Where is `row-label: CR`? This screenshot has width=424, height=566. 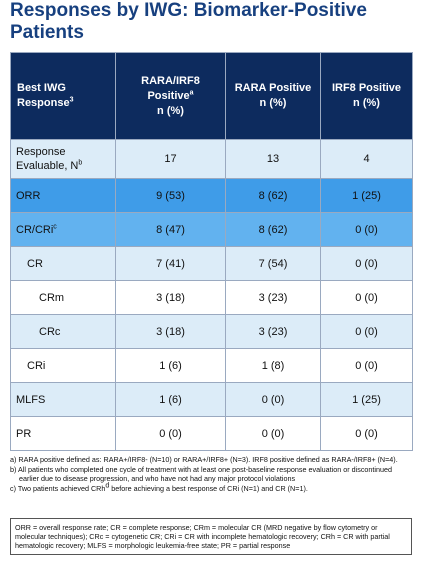 row-label: CR is located at coordinates (35, 263).